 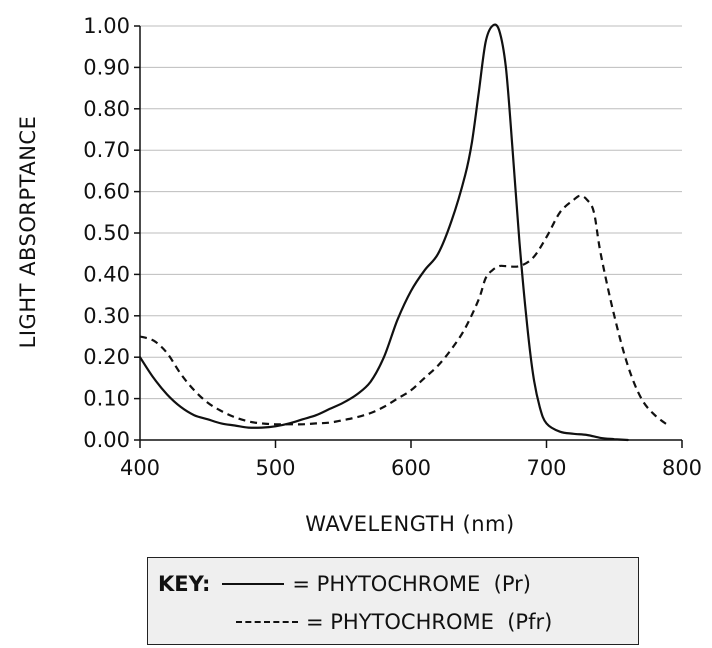 I want to click on legend-label-pfr: = PHYTOCHROME (Pfr), so click(x=429, y=622).